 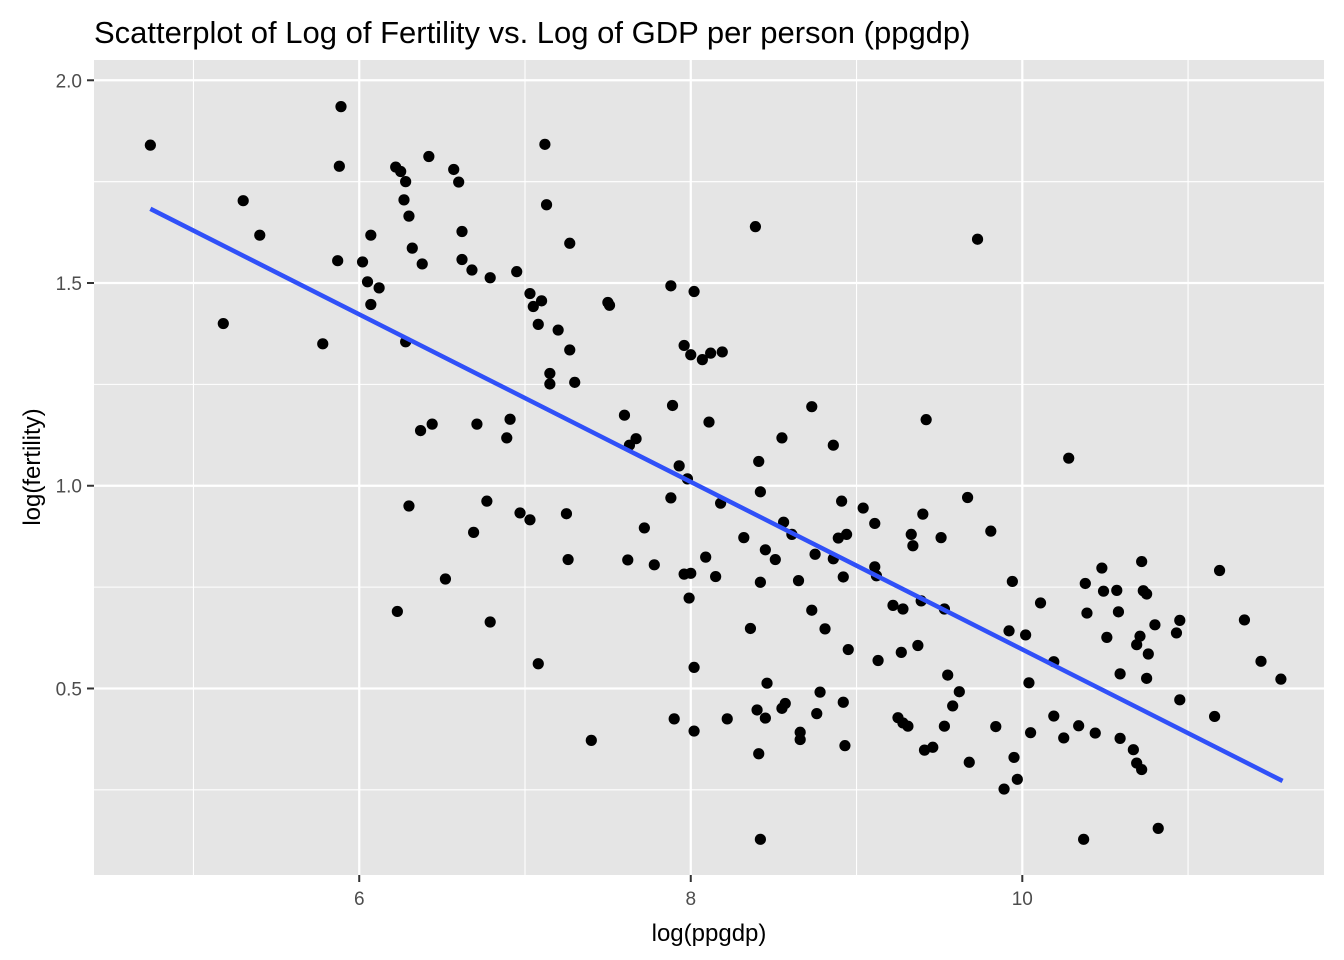 I want to click on x-tick-label: 10, so click(x=1022, y=899).